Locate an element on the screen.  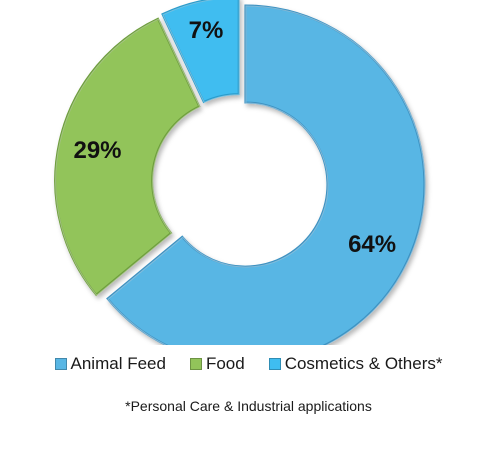
legend-item-cosmetics-others: Cosmetics & Others* is located at coordinates (355, 364).